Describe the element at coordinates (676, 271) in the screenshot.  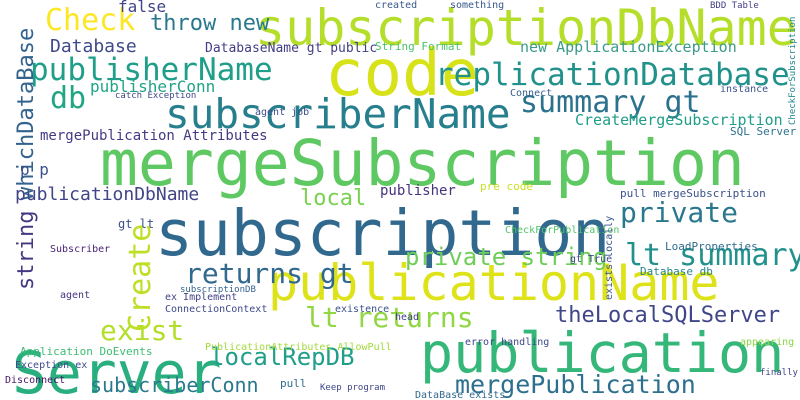
I see `word: Database db` at that location.